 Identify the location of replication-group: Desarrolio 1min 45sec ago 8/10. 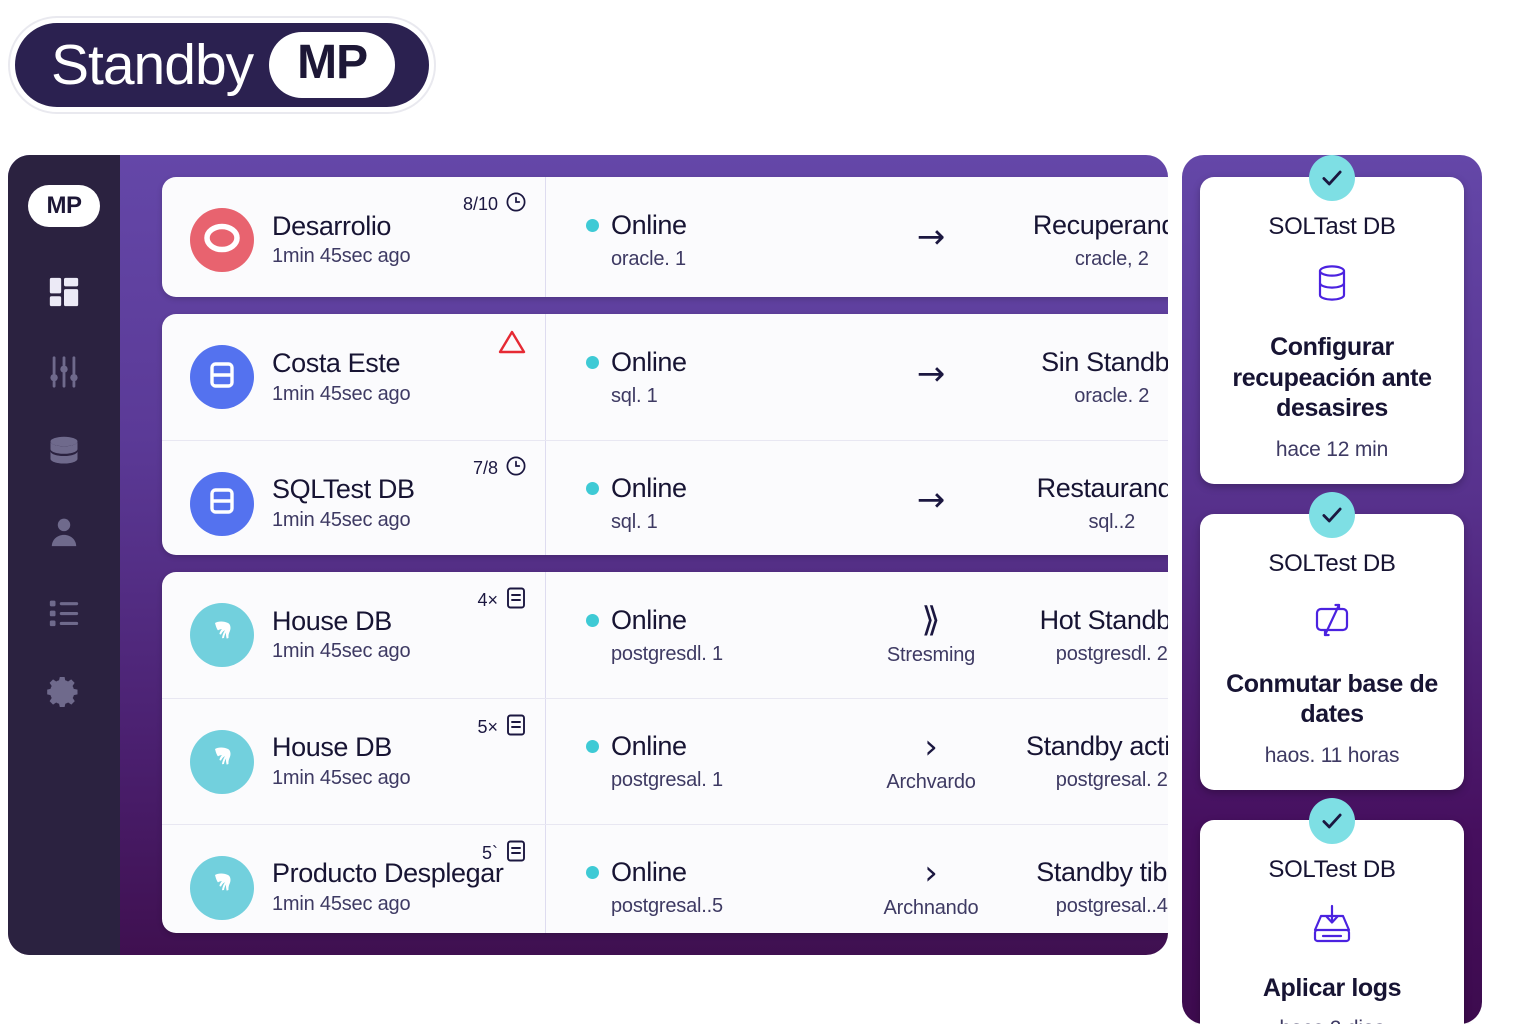
(665, 237).